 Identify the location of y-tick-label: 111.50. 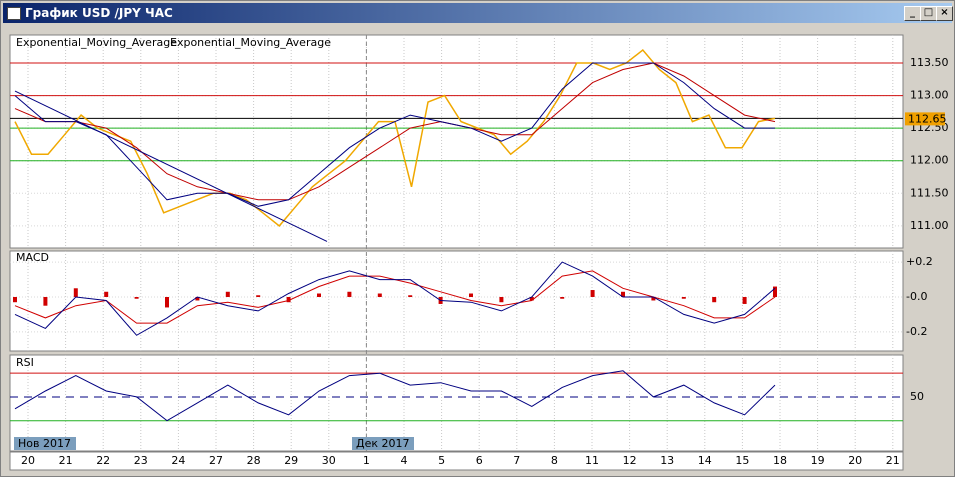
(929, 192).